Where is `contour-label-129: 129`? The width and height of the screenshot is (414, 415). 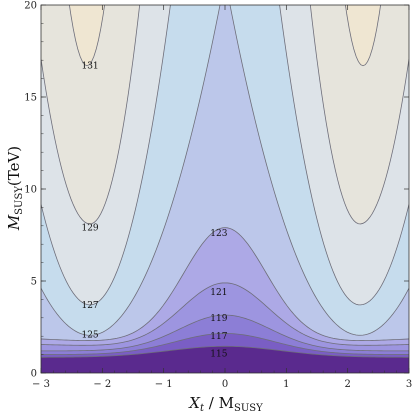
contour-label-129: 129 is located at coordinates (89, 229).